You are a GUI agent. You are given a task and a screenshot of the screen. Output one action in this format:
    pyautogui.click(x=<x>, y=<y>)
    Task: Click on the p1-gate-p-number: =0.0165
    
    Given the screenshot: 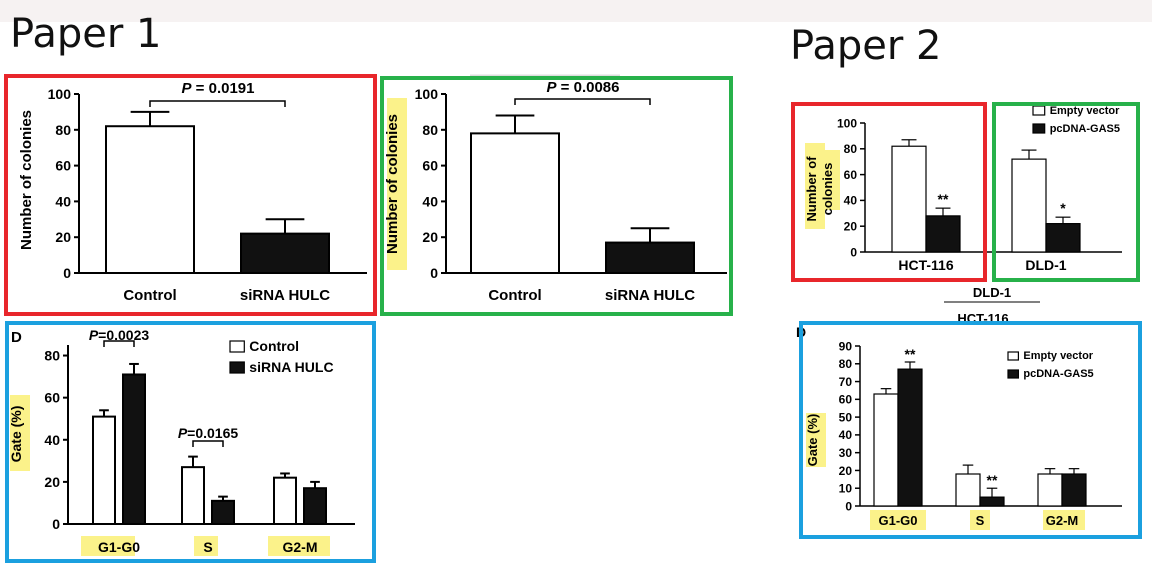 What is the action you would take?
    pyautogui.click(x=212, y=433)
    